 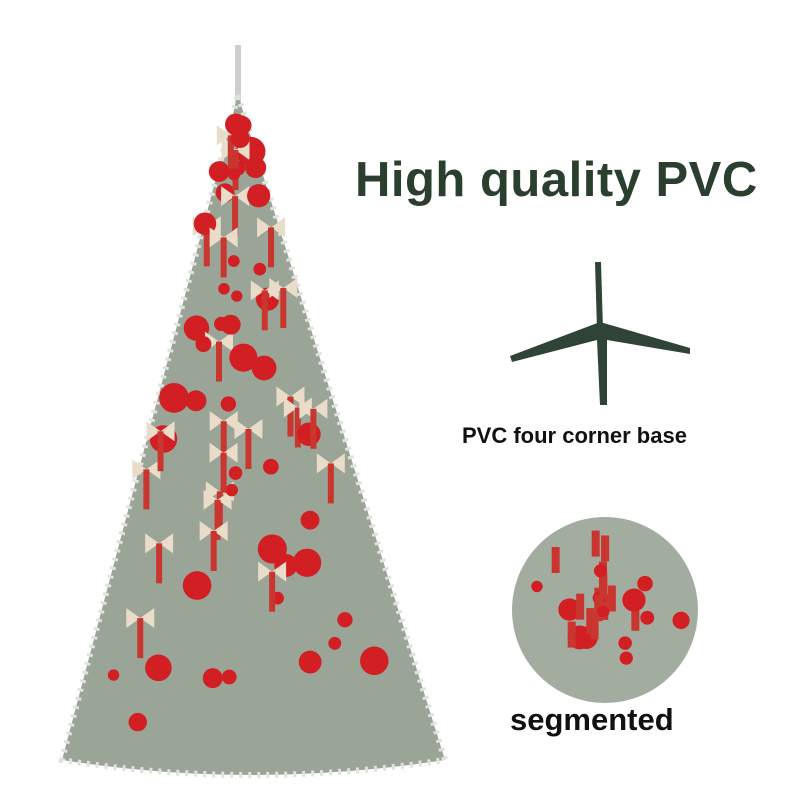 I want to click on headline: High quality PVC, so click(x=556, y=180).